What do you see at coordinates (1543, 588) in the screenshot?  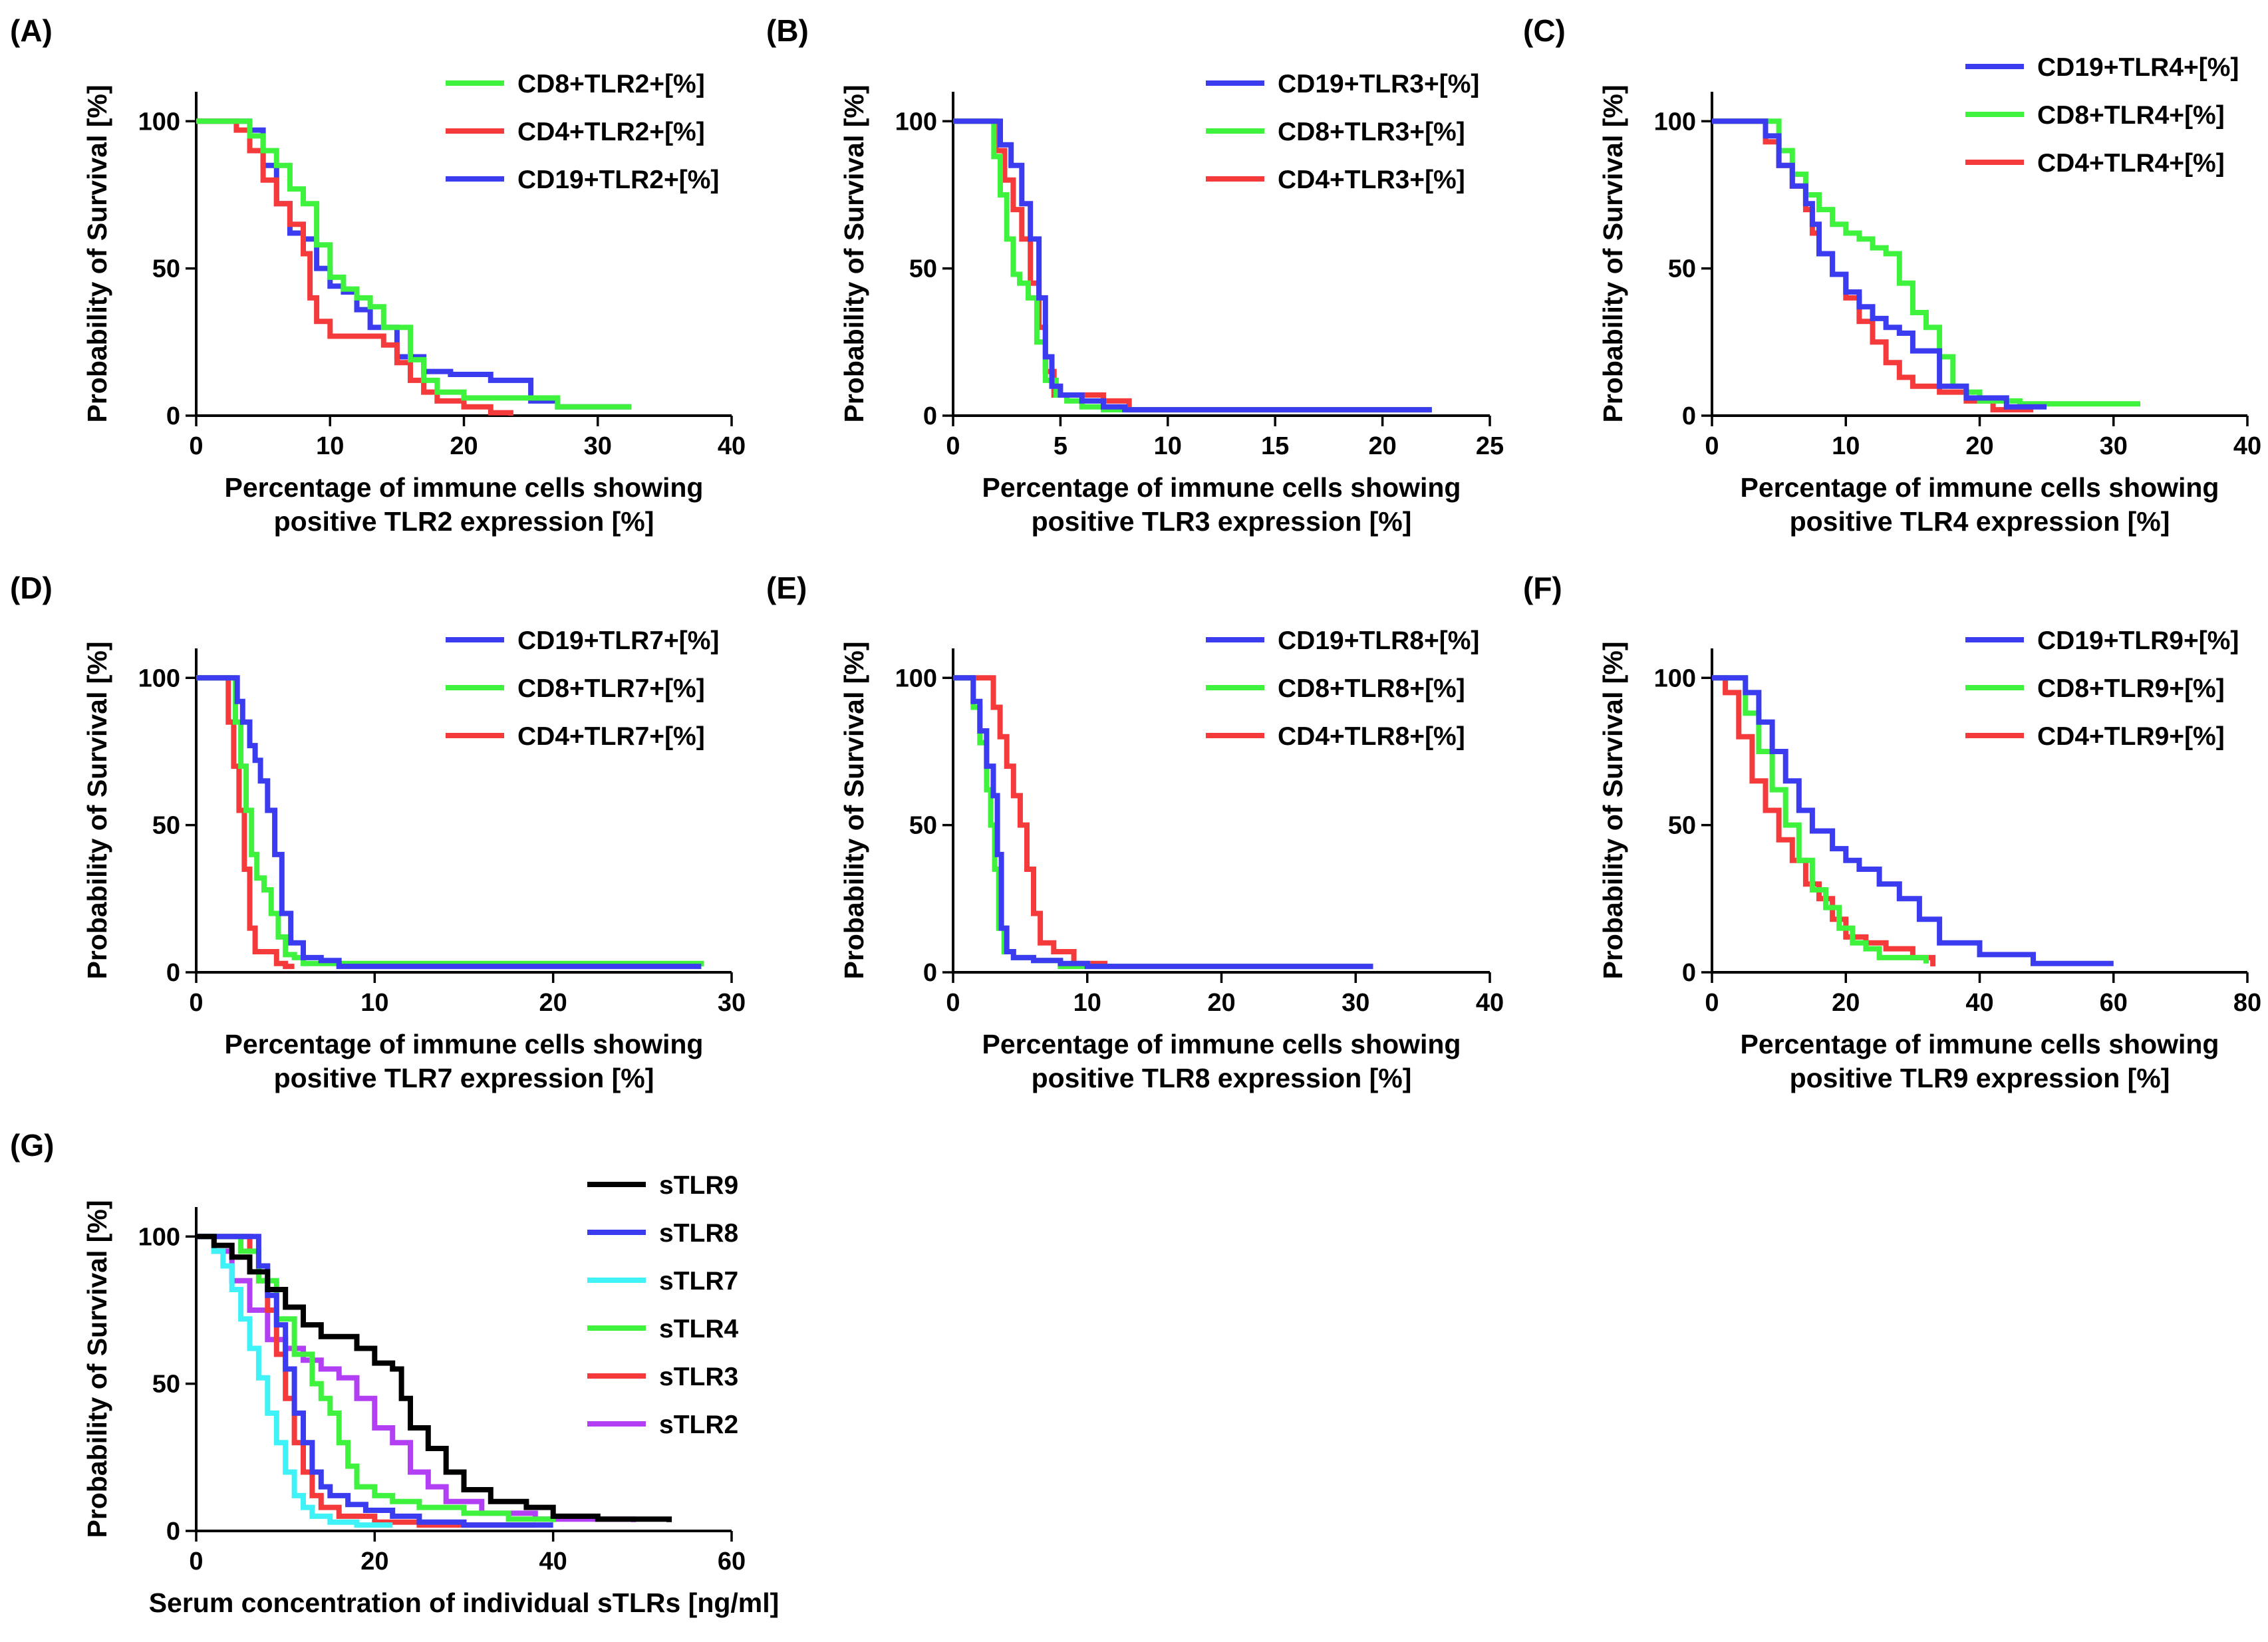 I see `panel-label: (F)` at bounding box center [1543, 588].